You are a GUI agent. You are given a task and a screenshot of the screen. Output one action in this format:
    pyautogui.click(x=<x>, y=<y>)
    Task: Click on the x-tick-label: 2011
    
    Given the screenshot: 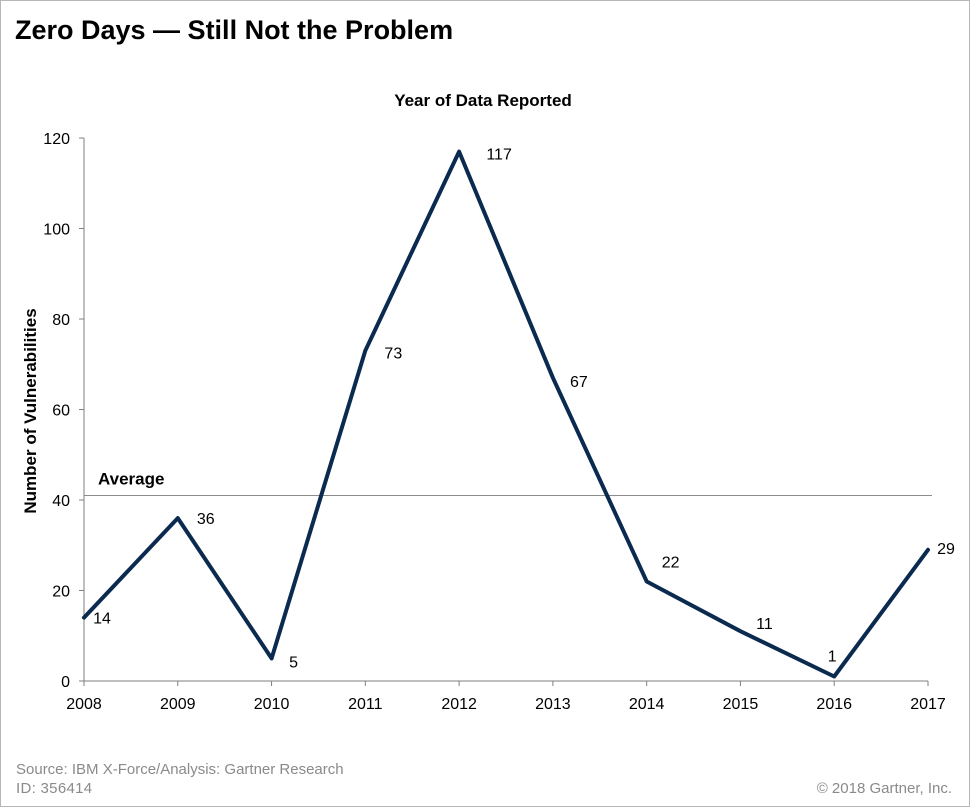 What is the action you would take?
    pyautogui.click(x=365, y=704)
    